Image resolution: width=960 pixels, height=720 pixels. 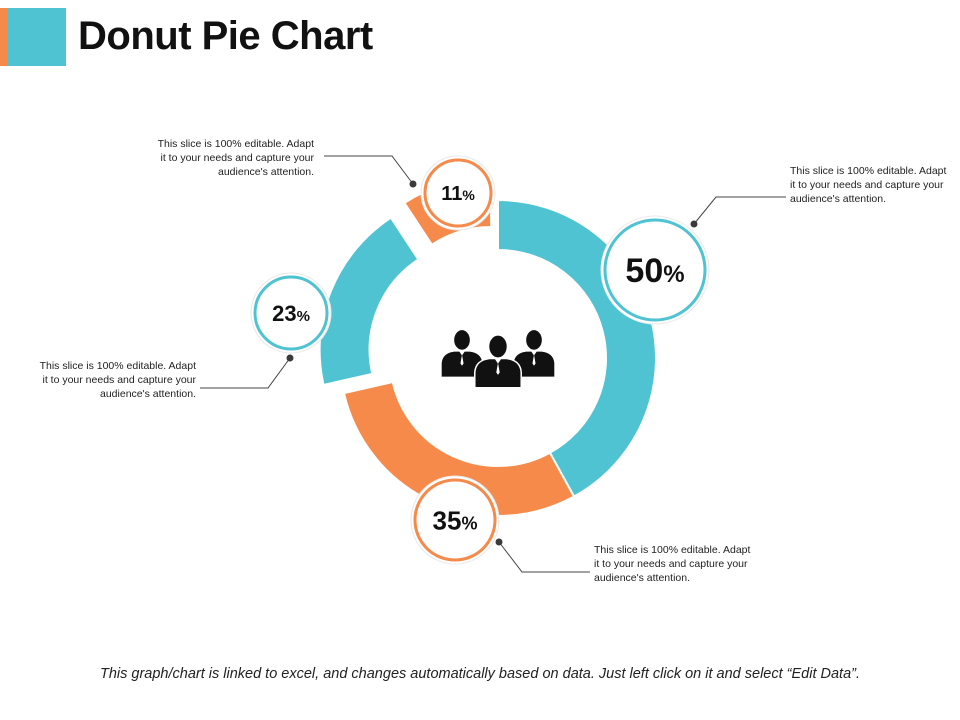 What do you see at coordinates (462, 353) in the screenshot?
I see `person-left-icon` at bounding box center [462, 353].